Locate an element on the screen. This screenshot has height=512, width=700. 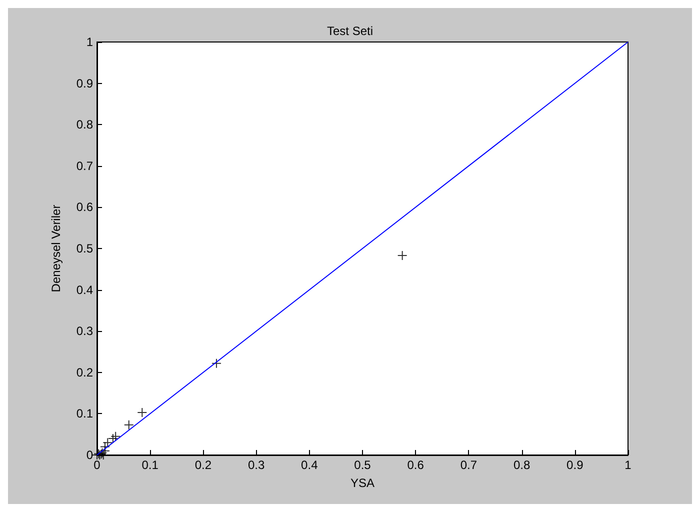
y-tick-label: 0.1 is located at coordinates (85, 413).